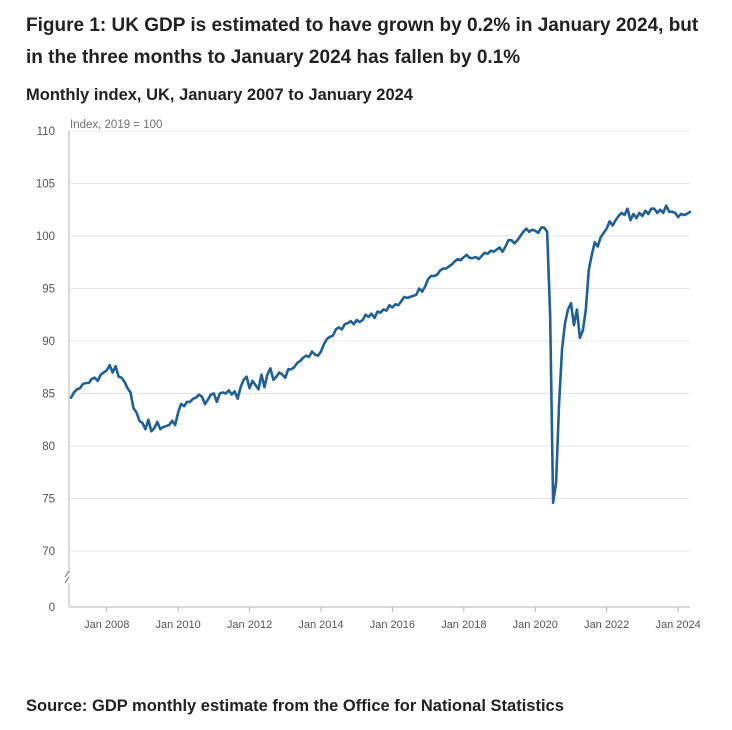  I want to click on x-tick-label: Jan 2022, so click(606, 625).